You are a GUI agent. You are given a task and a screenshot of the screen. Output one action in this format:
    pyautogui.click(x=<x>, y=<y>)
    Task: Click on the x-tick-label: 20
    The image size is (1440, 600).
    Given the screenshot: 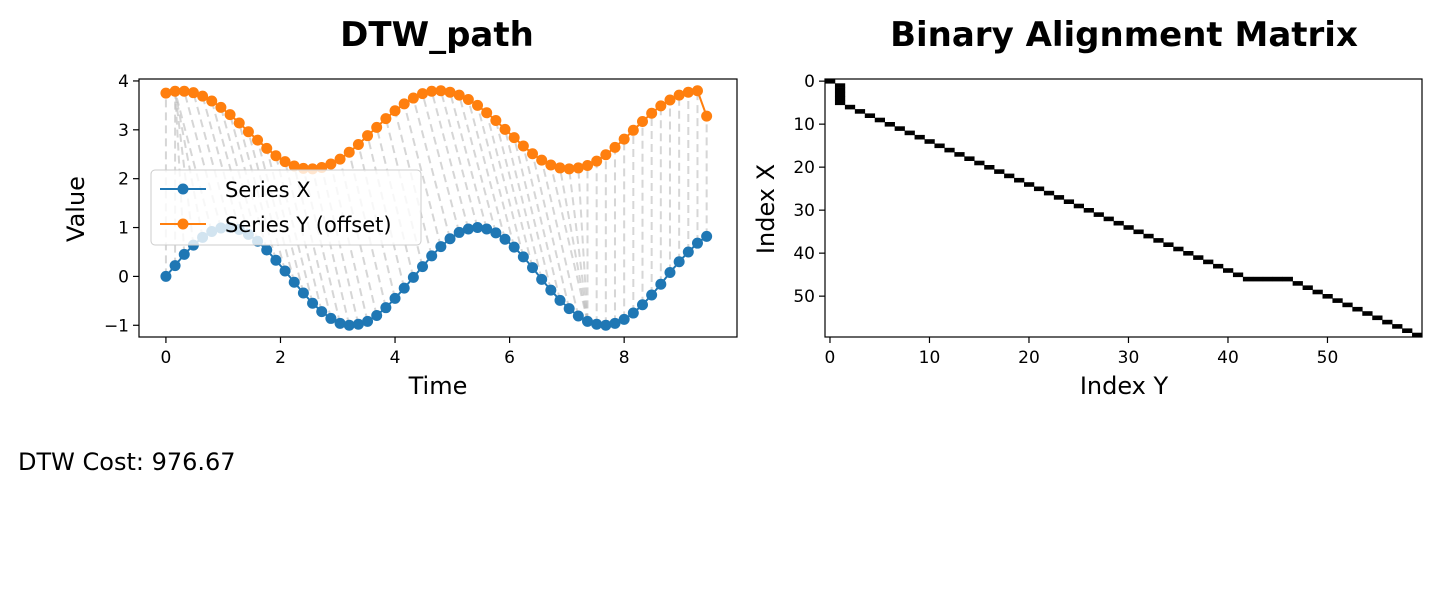 What is the action you would take?
    pyautogui.click(x=1029, y=358)
    